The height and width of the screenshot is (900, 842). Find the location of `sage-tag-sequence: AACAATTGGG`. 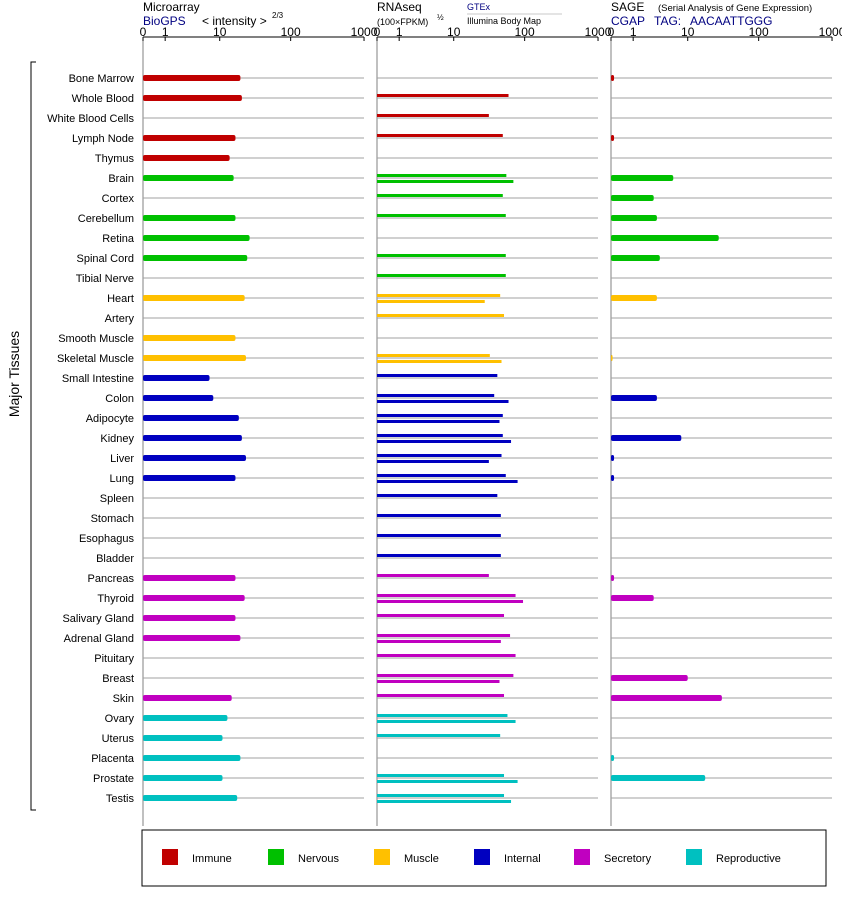

sage-tag-sequence: AACAATTGGG is located at coordinates (731, 21).